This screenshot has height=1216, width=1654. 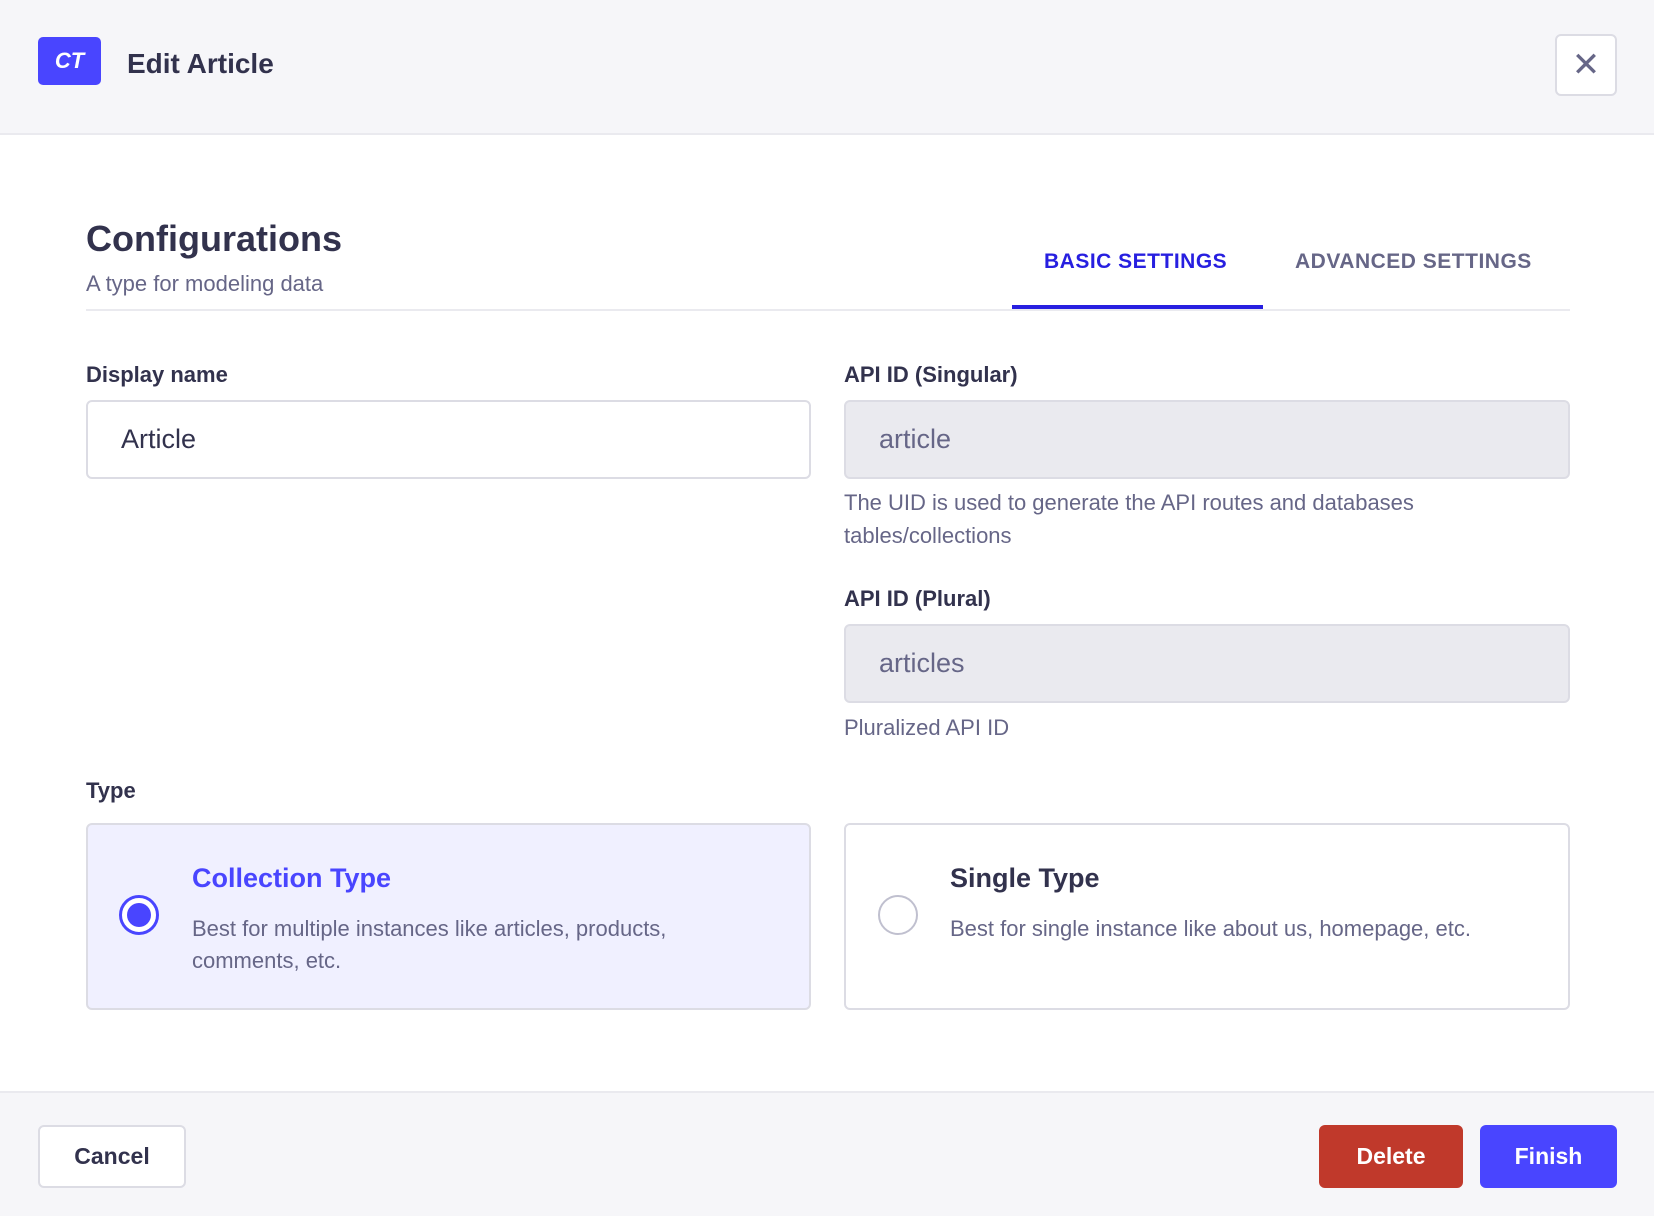 What do you see at coordinates (828, 310) in the screenshot?
I see `tabs-divider` at bounding box center [828, 310].